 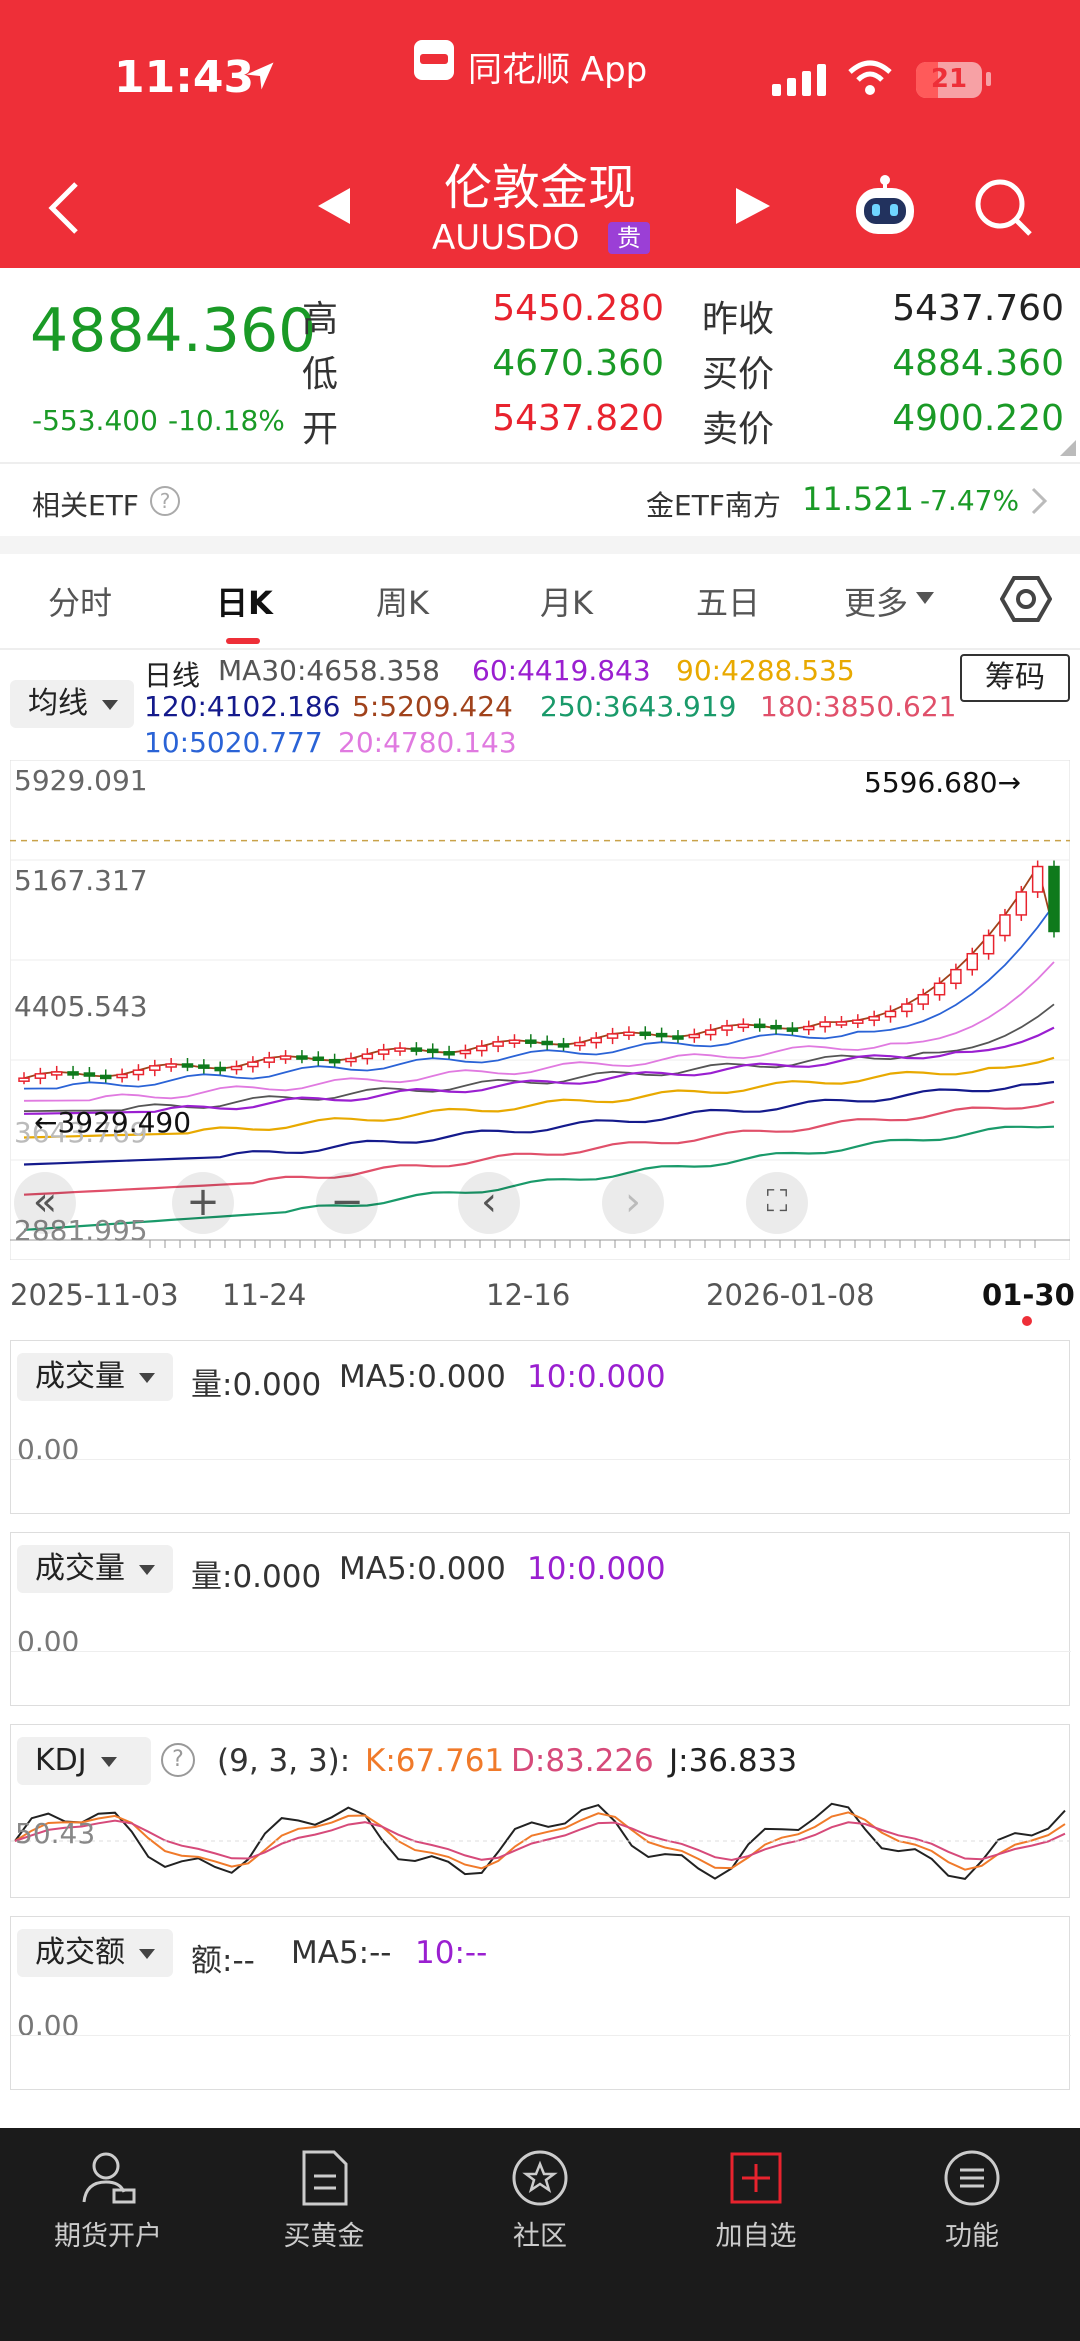 I want to click on open-label: 开, so click(x=320, y=429).